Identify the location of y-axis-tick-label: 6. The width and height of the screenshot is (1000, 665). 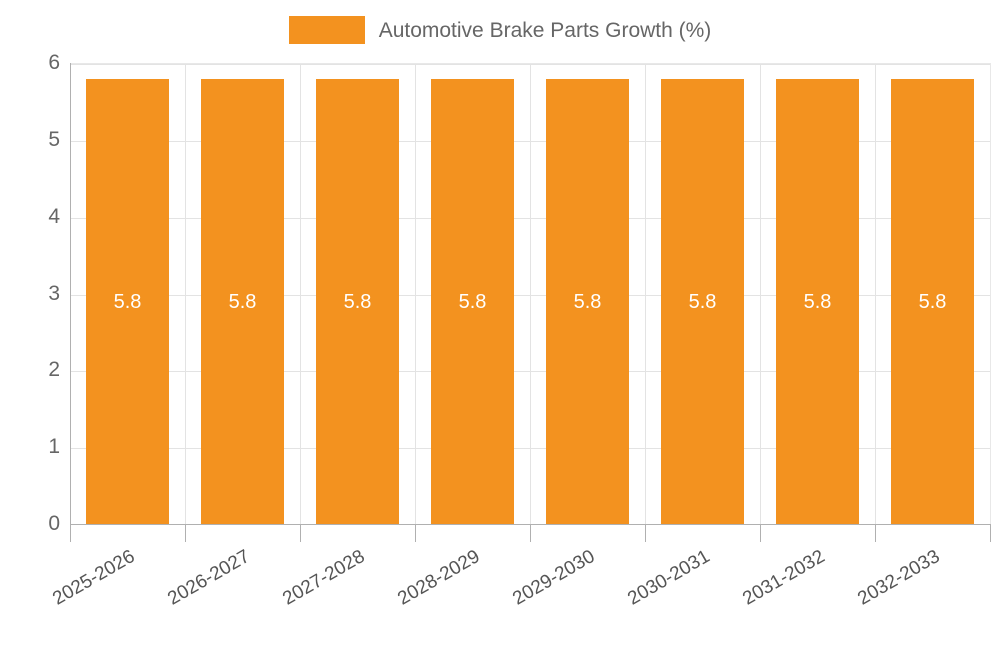
(54, 62).